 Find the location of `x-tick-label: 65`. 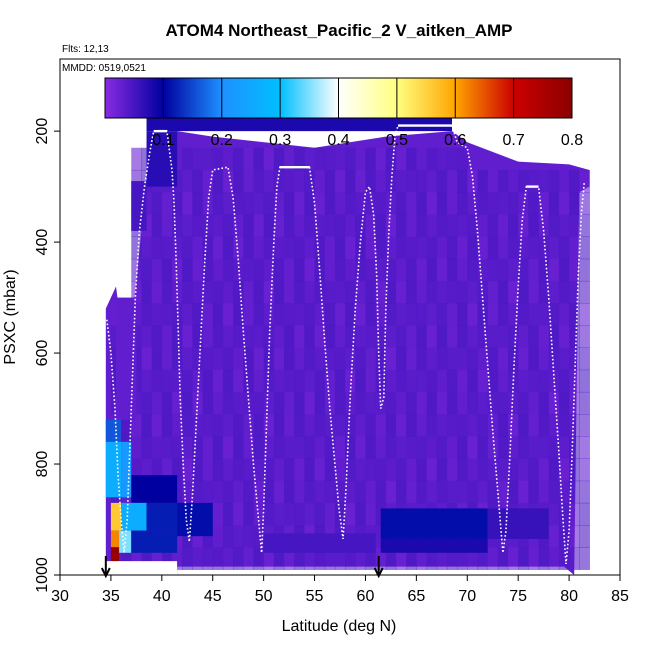

x-tick-label: 65 is located at coordinates (416, 596).